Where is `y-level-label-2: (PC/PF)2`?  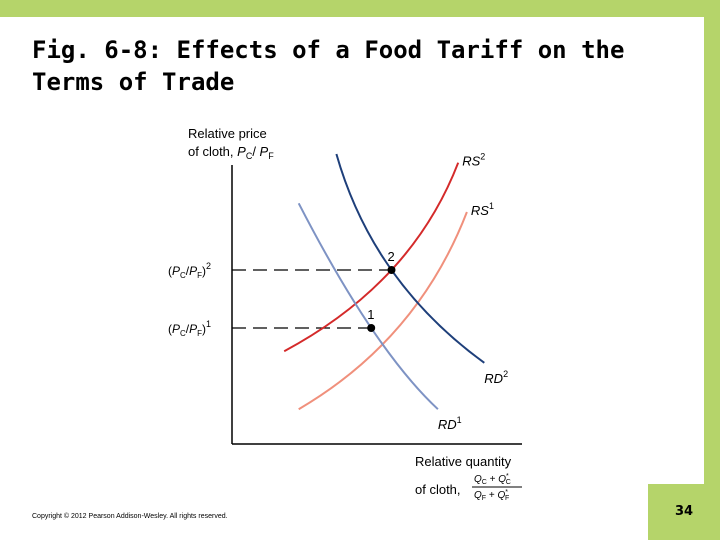
y-level-label-2: (PC/PF)2 is located at coordinates (189, 270).